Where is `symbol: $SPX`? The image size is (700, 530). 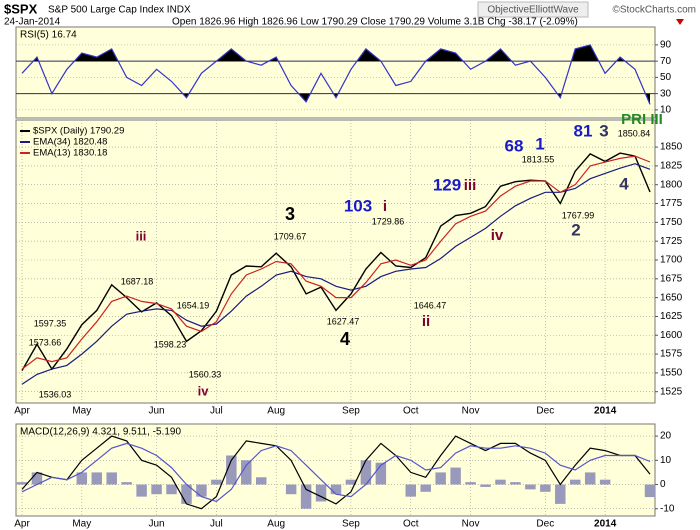
symbol: $SPX is located at coordinates (21, 8).